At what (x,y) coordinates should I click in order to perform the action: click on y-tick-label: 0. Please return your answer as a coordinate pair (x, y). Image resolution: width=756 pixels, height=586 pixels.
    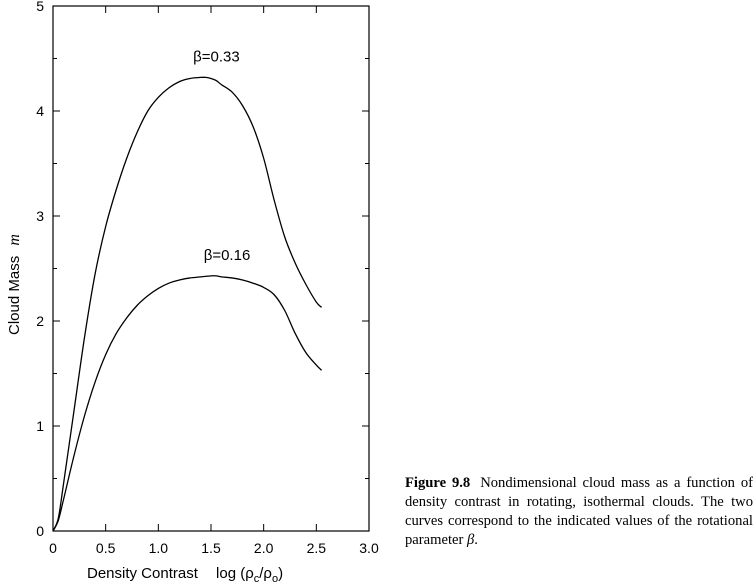
    Looking at the image, I should click on (40, 531).